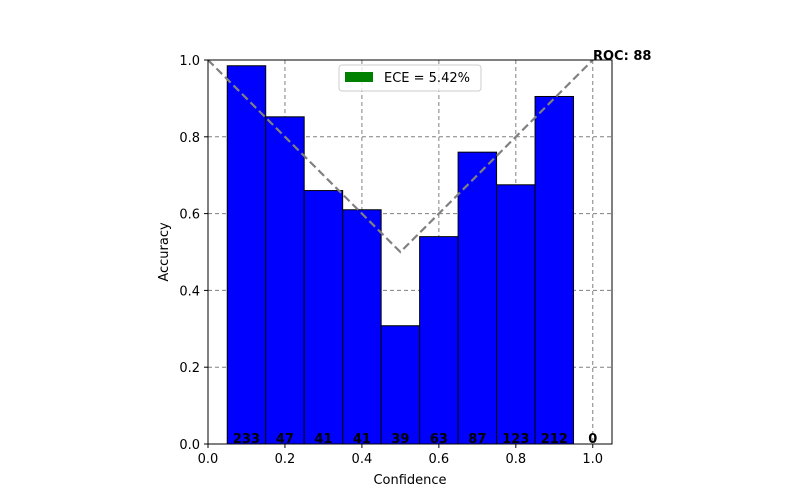  I want to click on bin-count-label: 47, so click(285, 439).